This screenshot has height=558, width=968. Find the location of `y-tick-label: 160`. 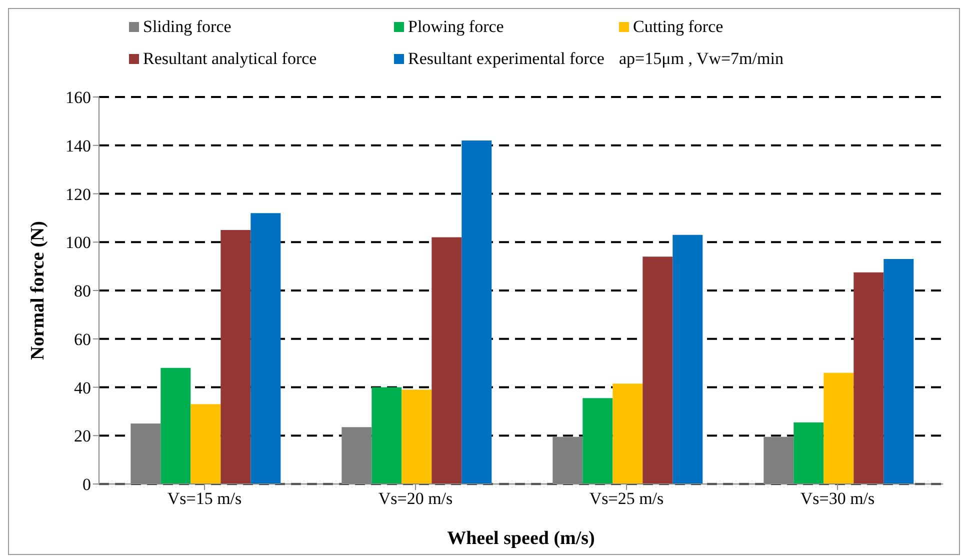

y-tick-label: 160 is located at coordinates (78, 98).